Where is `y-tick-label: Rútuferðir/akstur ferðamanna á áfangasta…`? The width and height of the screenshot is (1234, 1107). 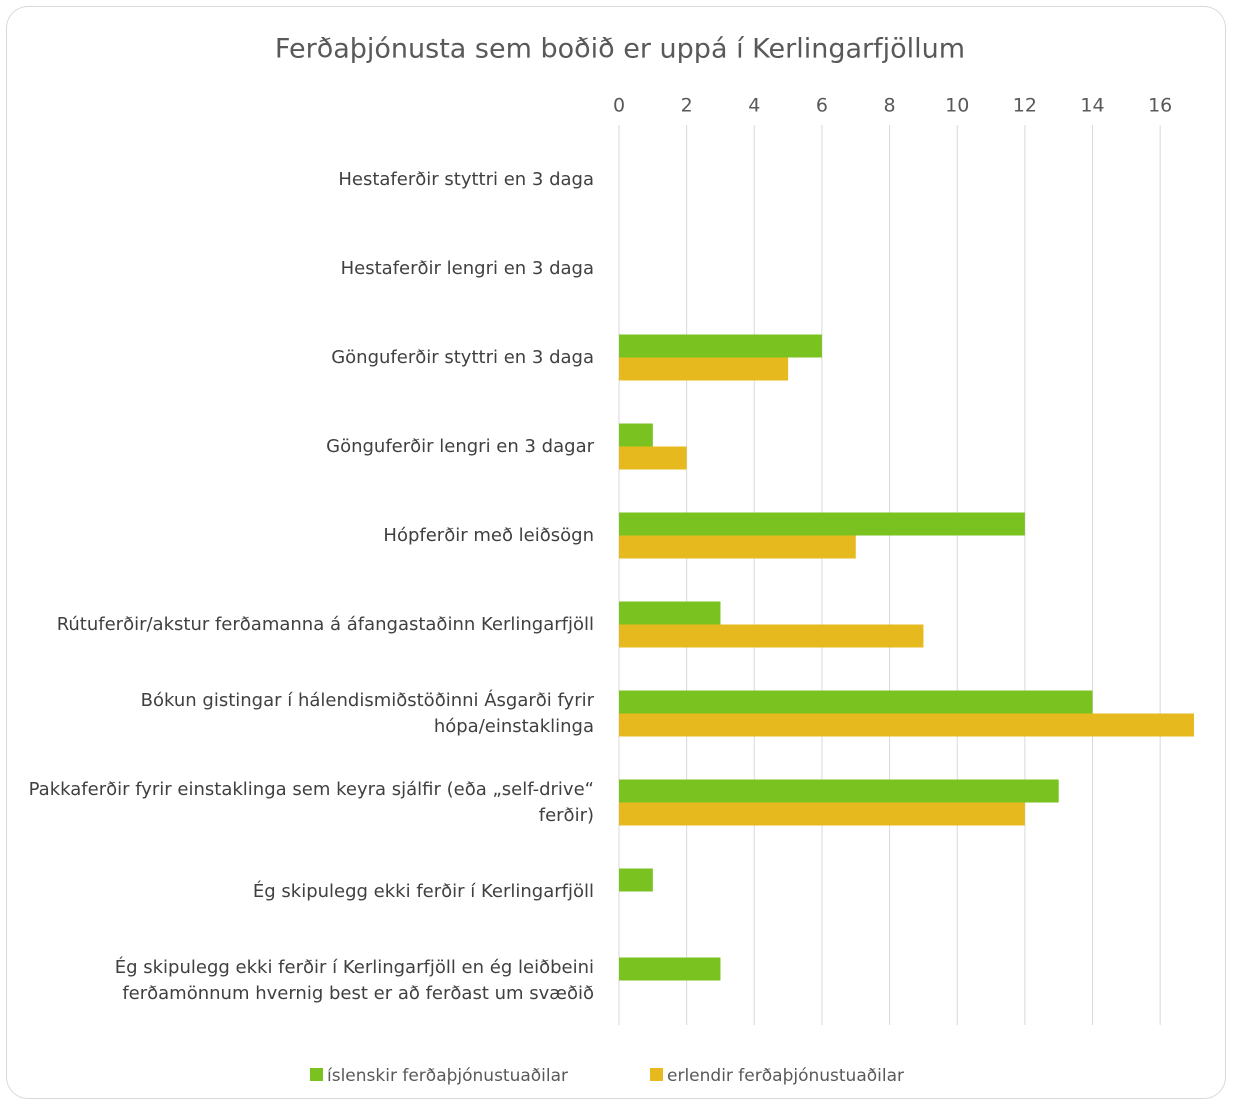
y-tick-label: Rútuferðir/akstur ferðamanna á áfangasta… is located at coordinates (325, 624).